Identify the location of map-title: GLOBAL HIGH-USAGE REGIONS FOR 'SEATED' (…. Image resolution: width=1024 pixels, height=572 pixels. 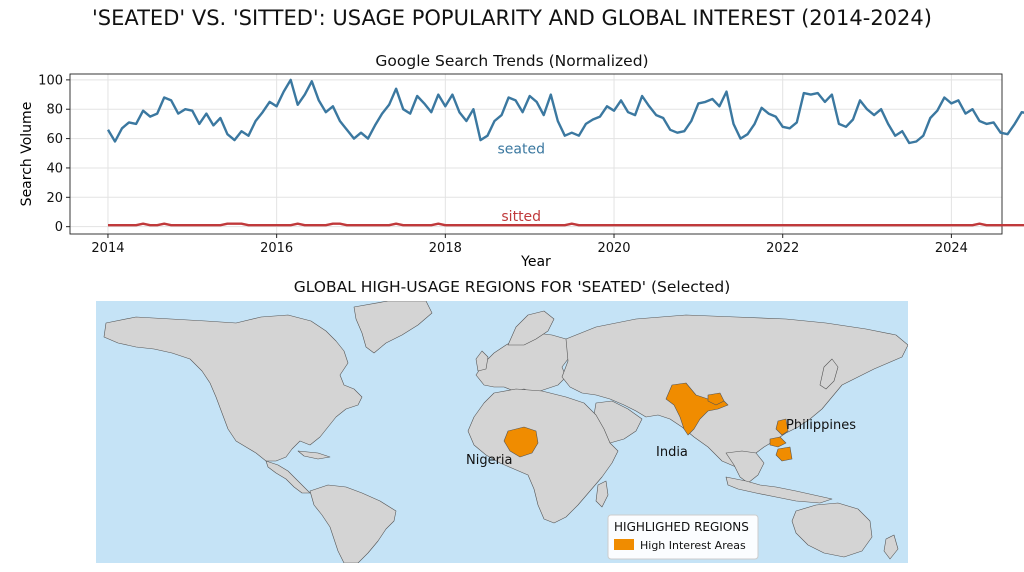
(512, 287).